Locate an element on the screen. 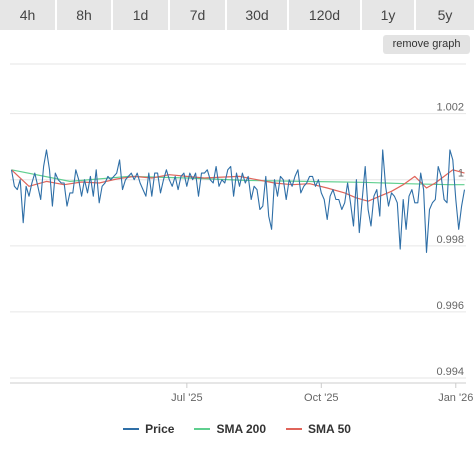 The width and height of the screenshot is (474, 455). tab-1y: 1y is located at coordinates (389, 15).